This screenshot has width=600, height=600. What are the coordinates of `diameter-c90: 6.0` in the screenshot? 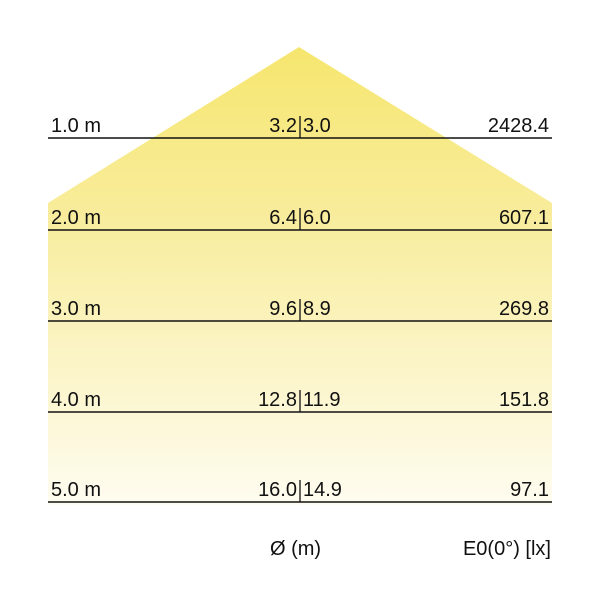 It's located at (317, 218).